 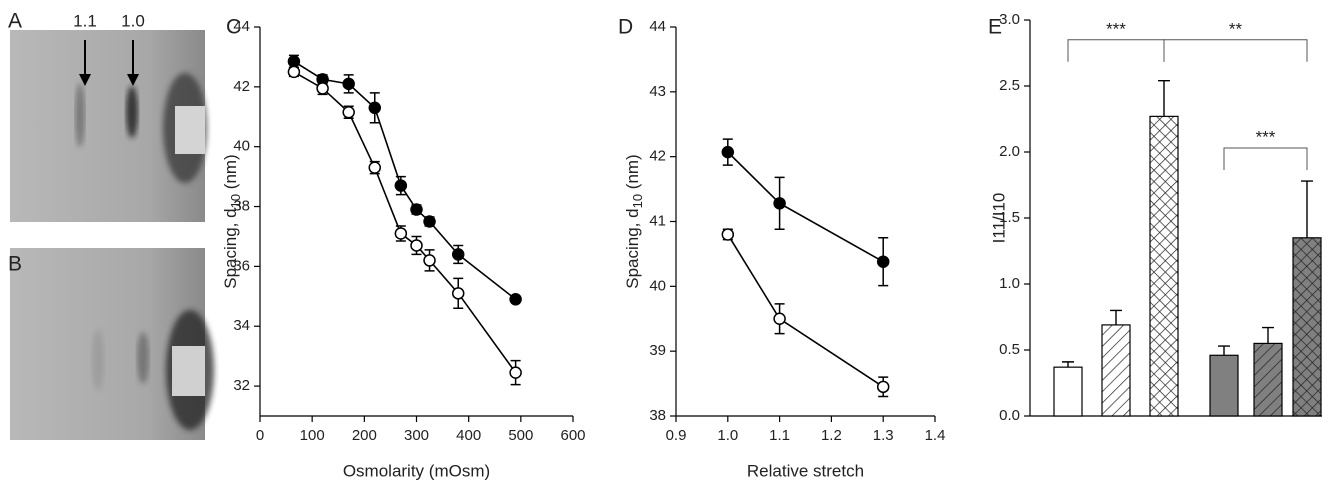 I want to click on x-tick-label: 0.9, so click(x=676, y=435).